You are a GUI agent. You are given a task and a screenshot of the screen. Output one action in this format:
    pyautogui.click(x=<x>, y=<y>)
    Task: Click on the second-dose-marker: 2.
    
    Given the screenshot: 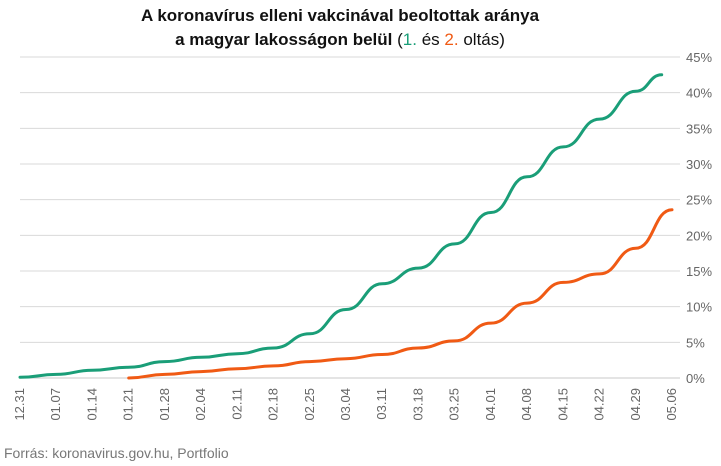 What is the action you would take?
    pyautogui.click(x=451, y=39)
    